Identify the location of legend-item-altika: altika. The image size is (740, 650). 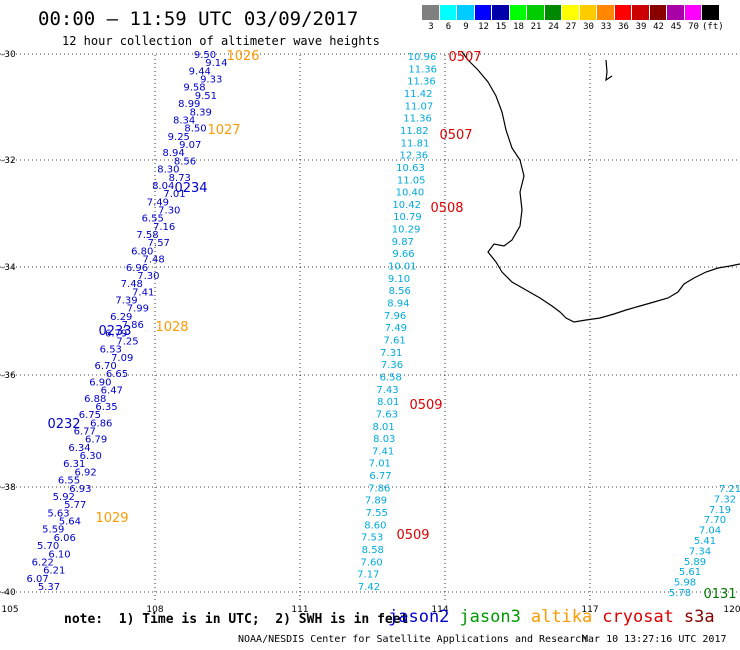
(561, 617).